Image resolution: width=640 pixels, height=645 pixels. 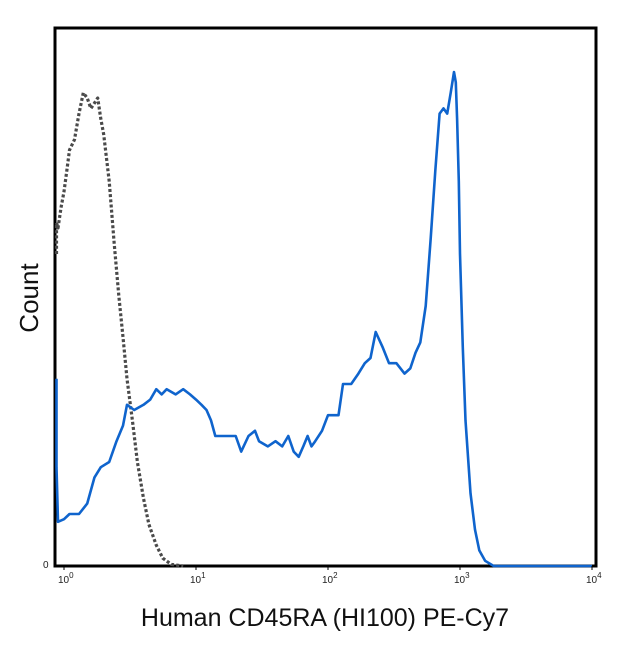 I want to click on y-zero-label: 0, so click(x=46, y=565).